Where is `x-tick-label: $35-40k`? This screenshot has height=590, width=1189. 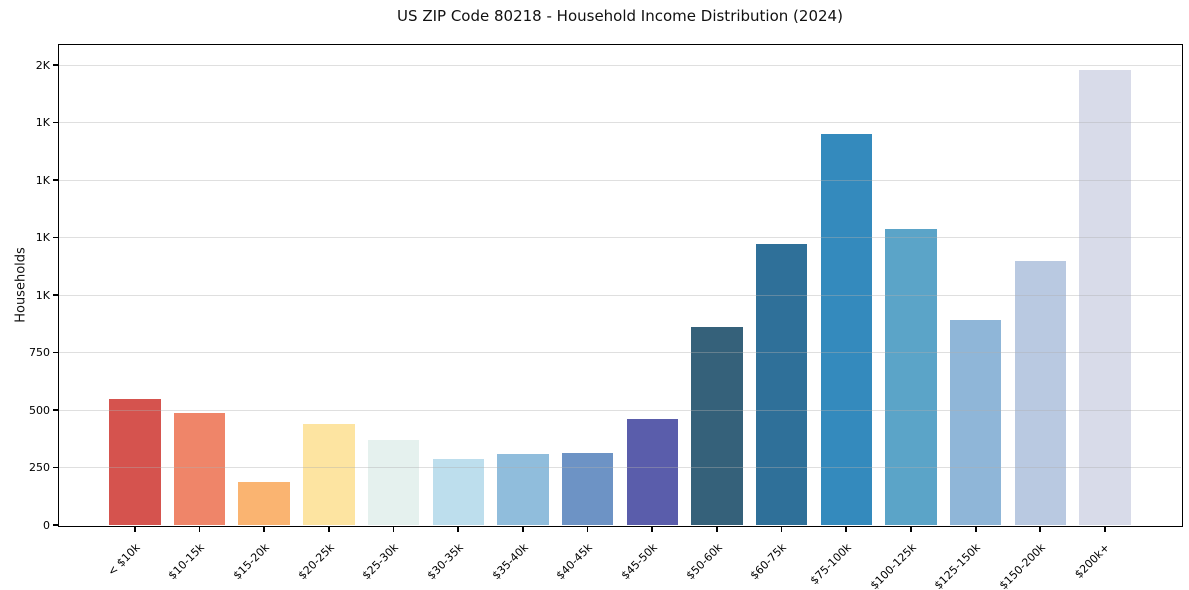 x-tick-label: $35-40k is located at coordinates (510, 561).